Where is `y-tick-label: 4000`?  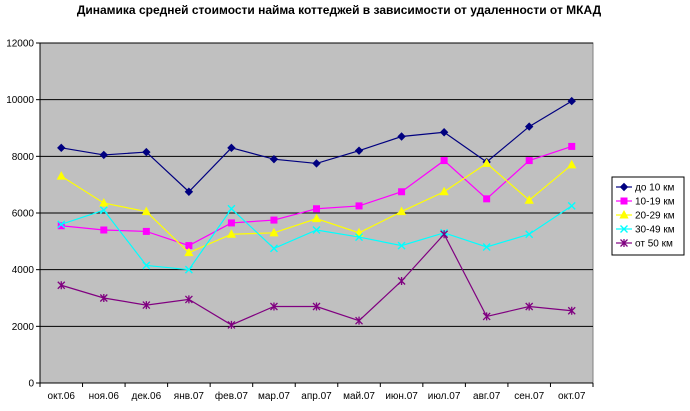
y-tick-label: 4000 is located at coordinates (23, 270).